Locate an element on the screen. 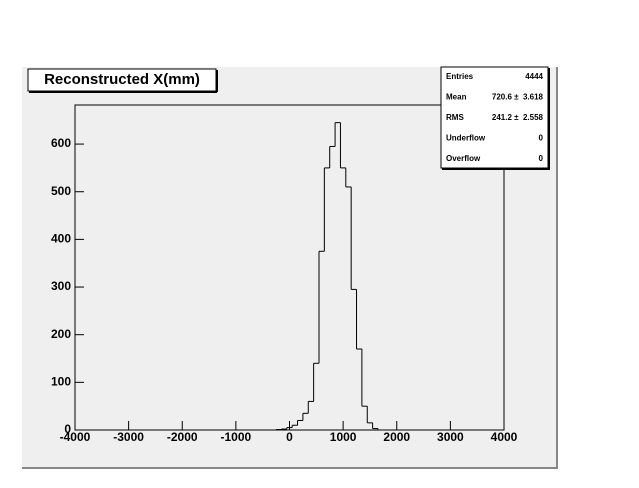 Image resolution: width=639 pixels, height=488 pixels. stat-label: Overflow is located at coordinates (463, 158).